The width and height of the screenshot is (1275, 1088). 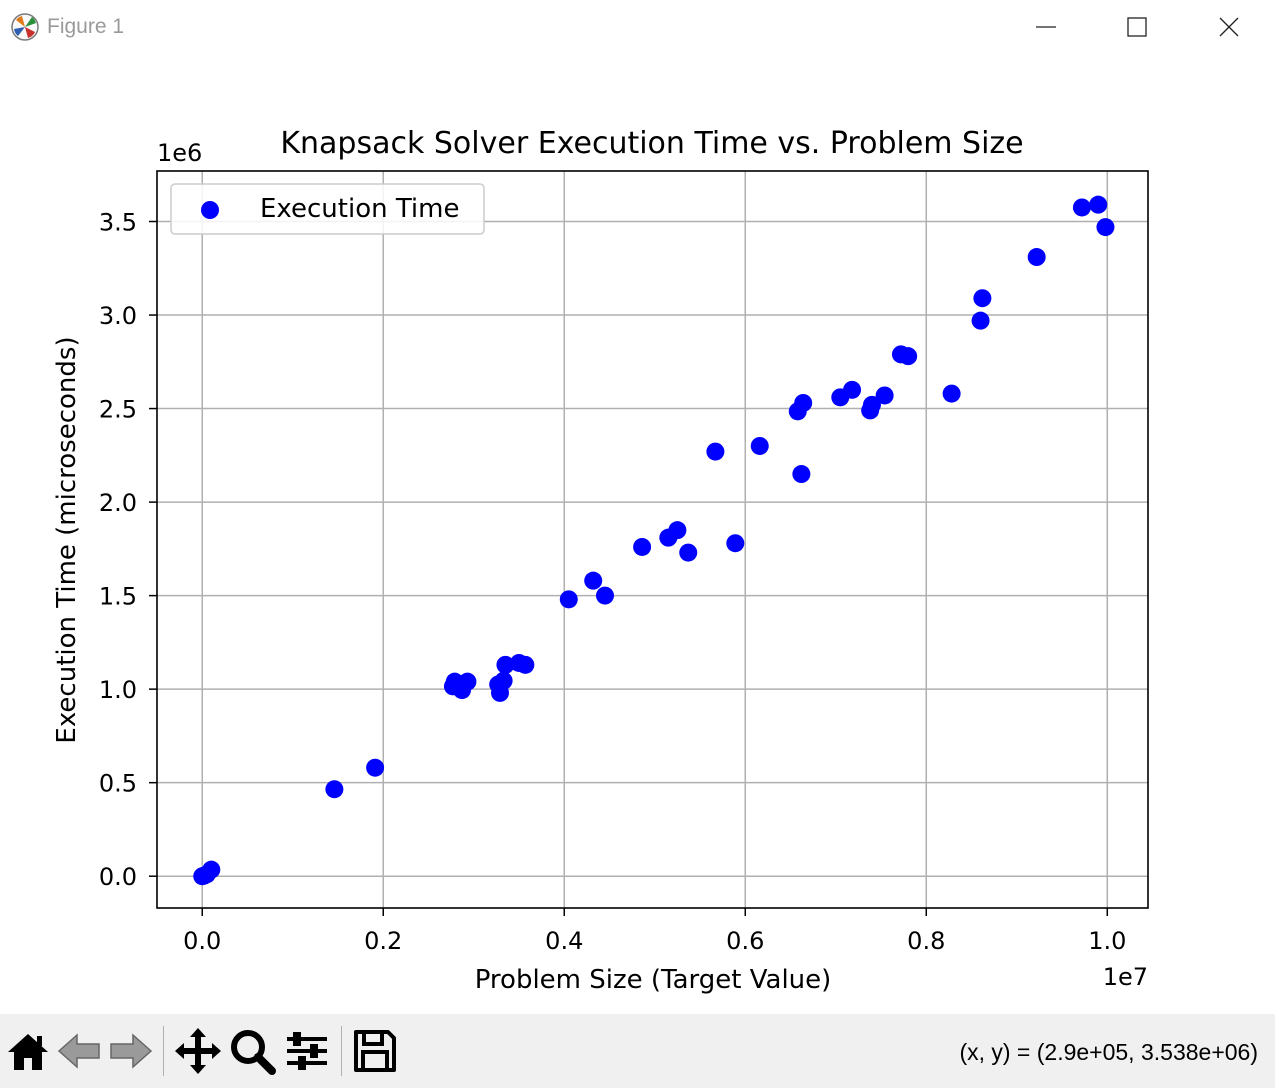 I want to click on x-tick-label: 0.8, so click(x=926, y=941).